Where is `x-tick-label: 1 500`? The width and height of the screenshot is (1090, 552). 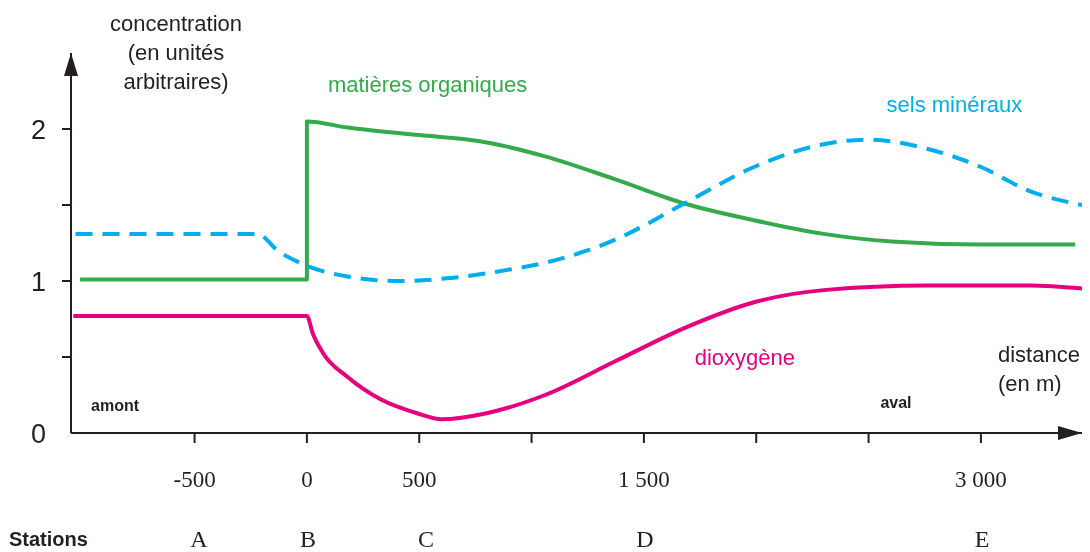 x-tick-label: 1 500 is located at coordinates (644, 480).